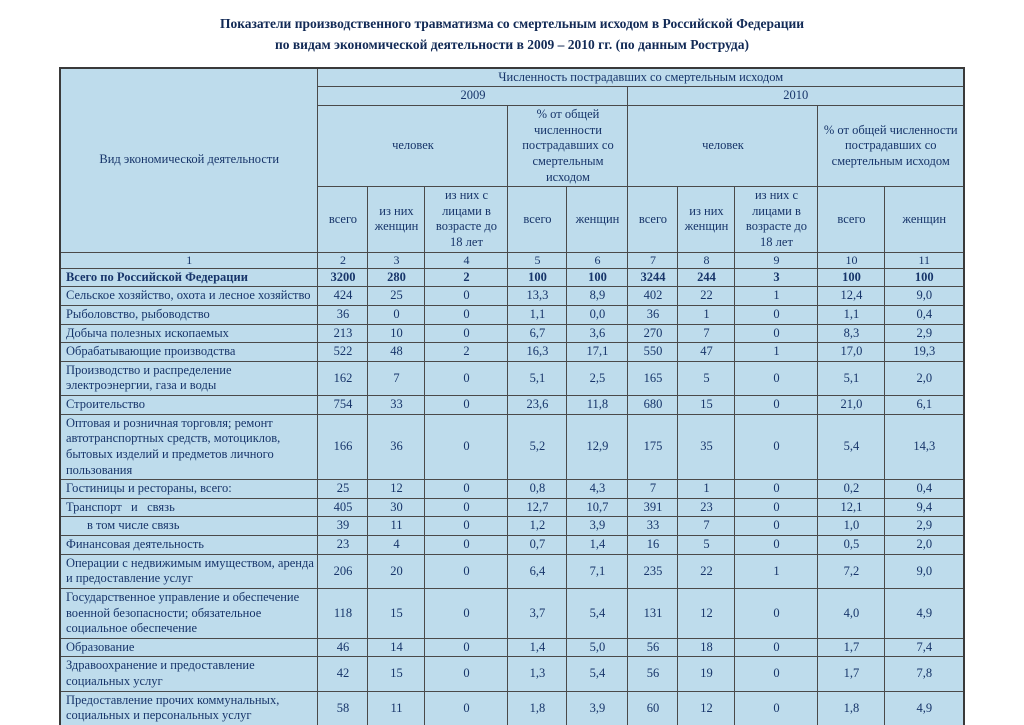 The width and height of the screenshot is (1024, 725). Describe the element at coordinates (396, 507) in the screenshot. I see `value-cell: 30` at that location.